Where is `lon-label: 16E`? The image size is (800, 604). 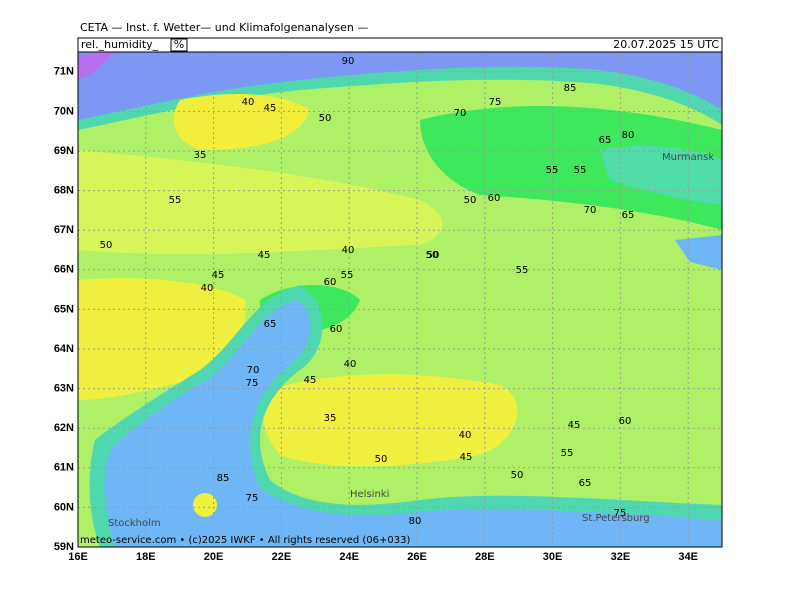
lon-label: 16E is located at coordinates (78, 557).